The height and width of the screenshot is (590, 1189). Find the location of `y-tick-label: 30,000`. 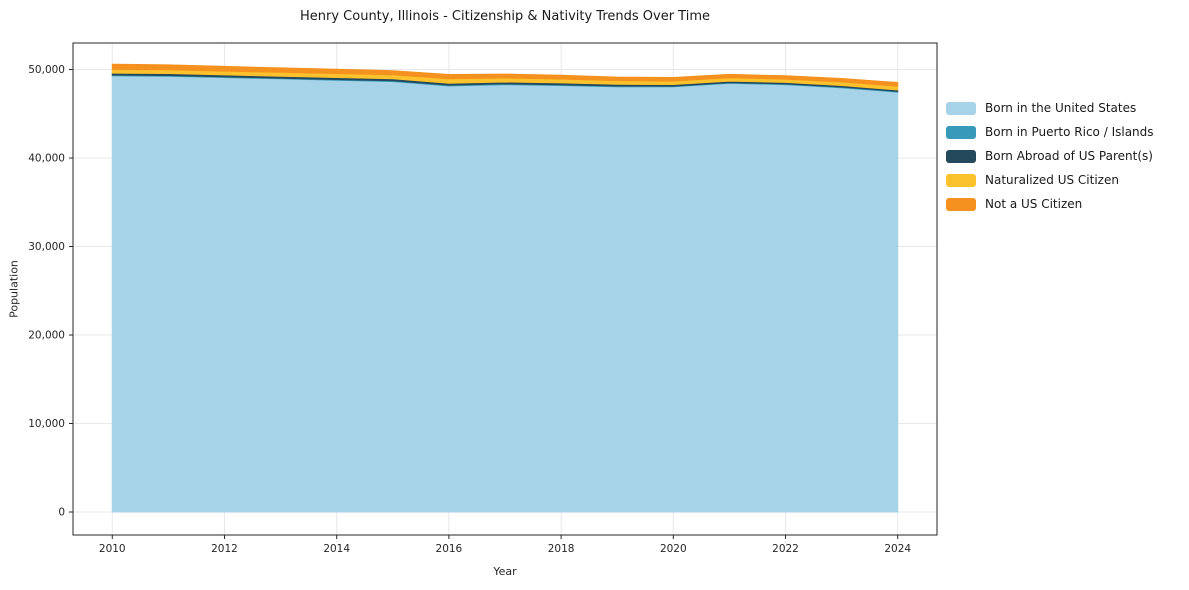

y-tick-label: 30,000 is located at coordinates (46, 247).